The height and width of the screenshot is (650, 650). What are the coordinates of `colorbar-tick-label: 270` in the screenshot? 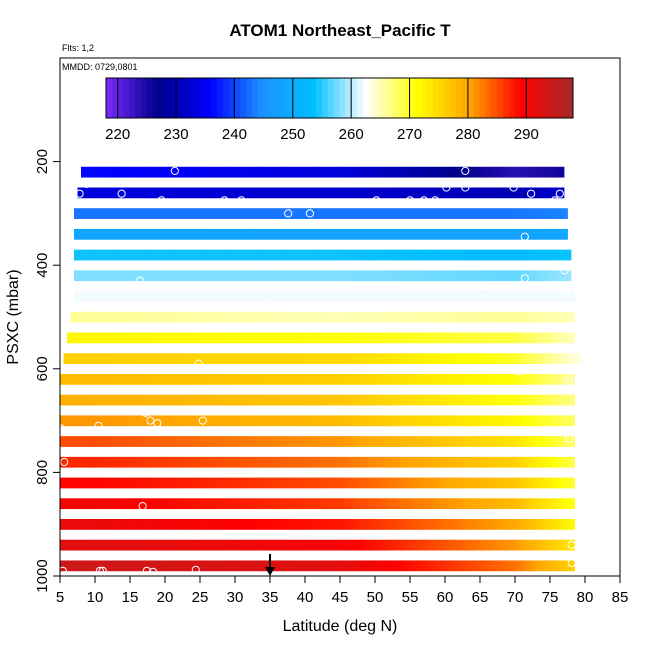 It's located at (409, 134).